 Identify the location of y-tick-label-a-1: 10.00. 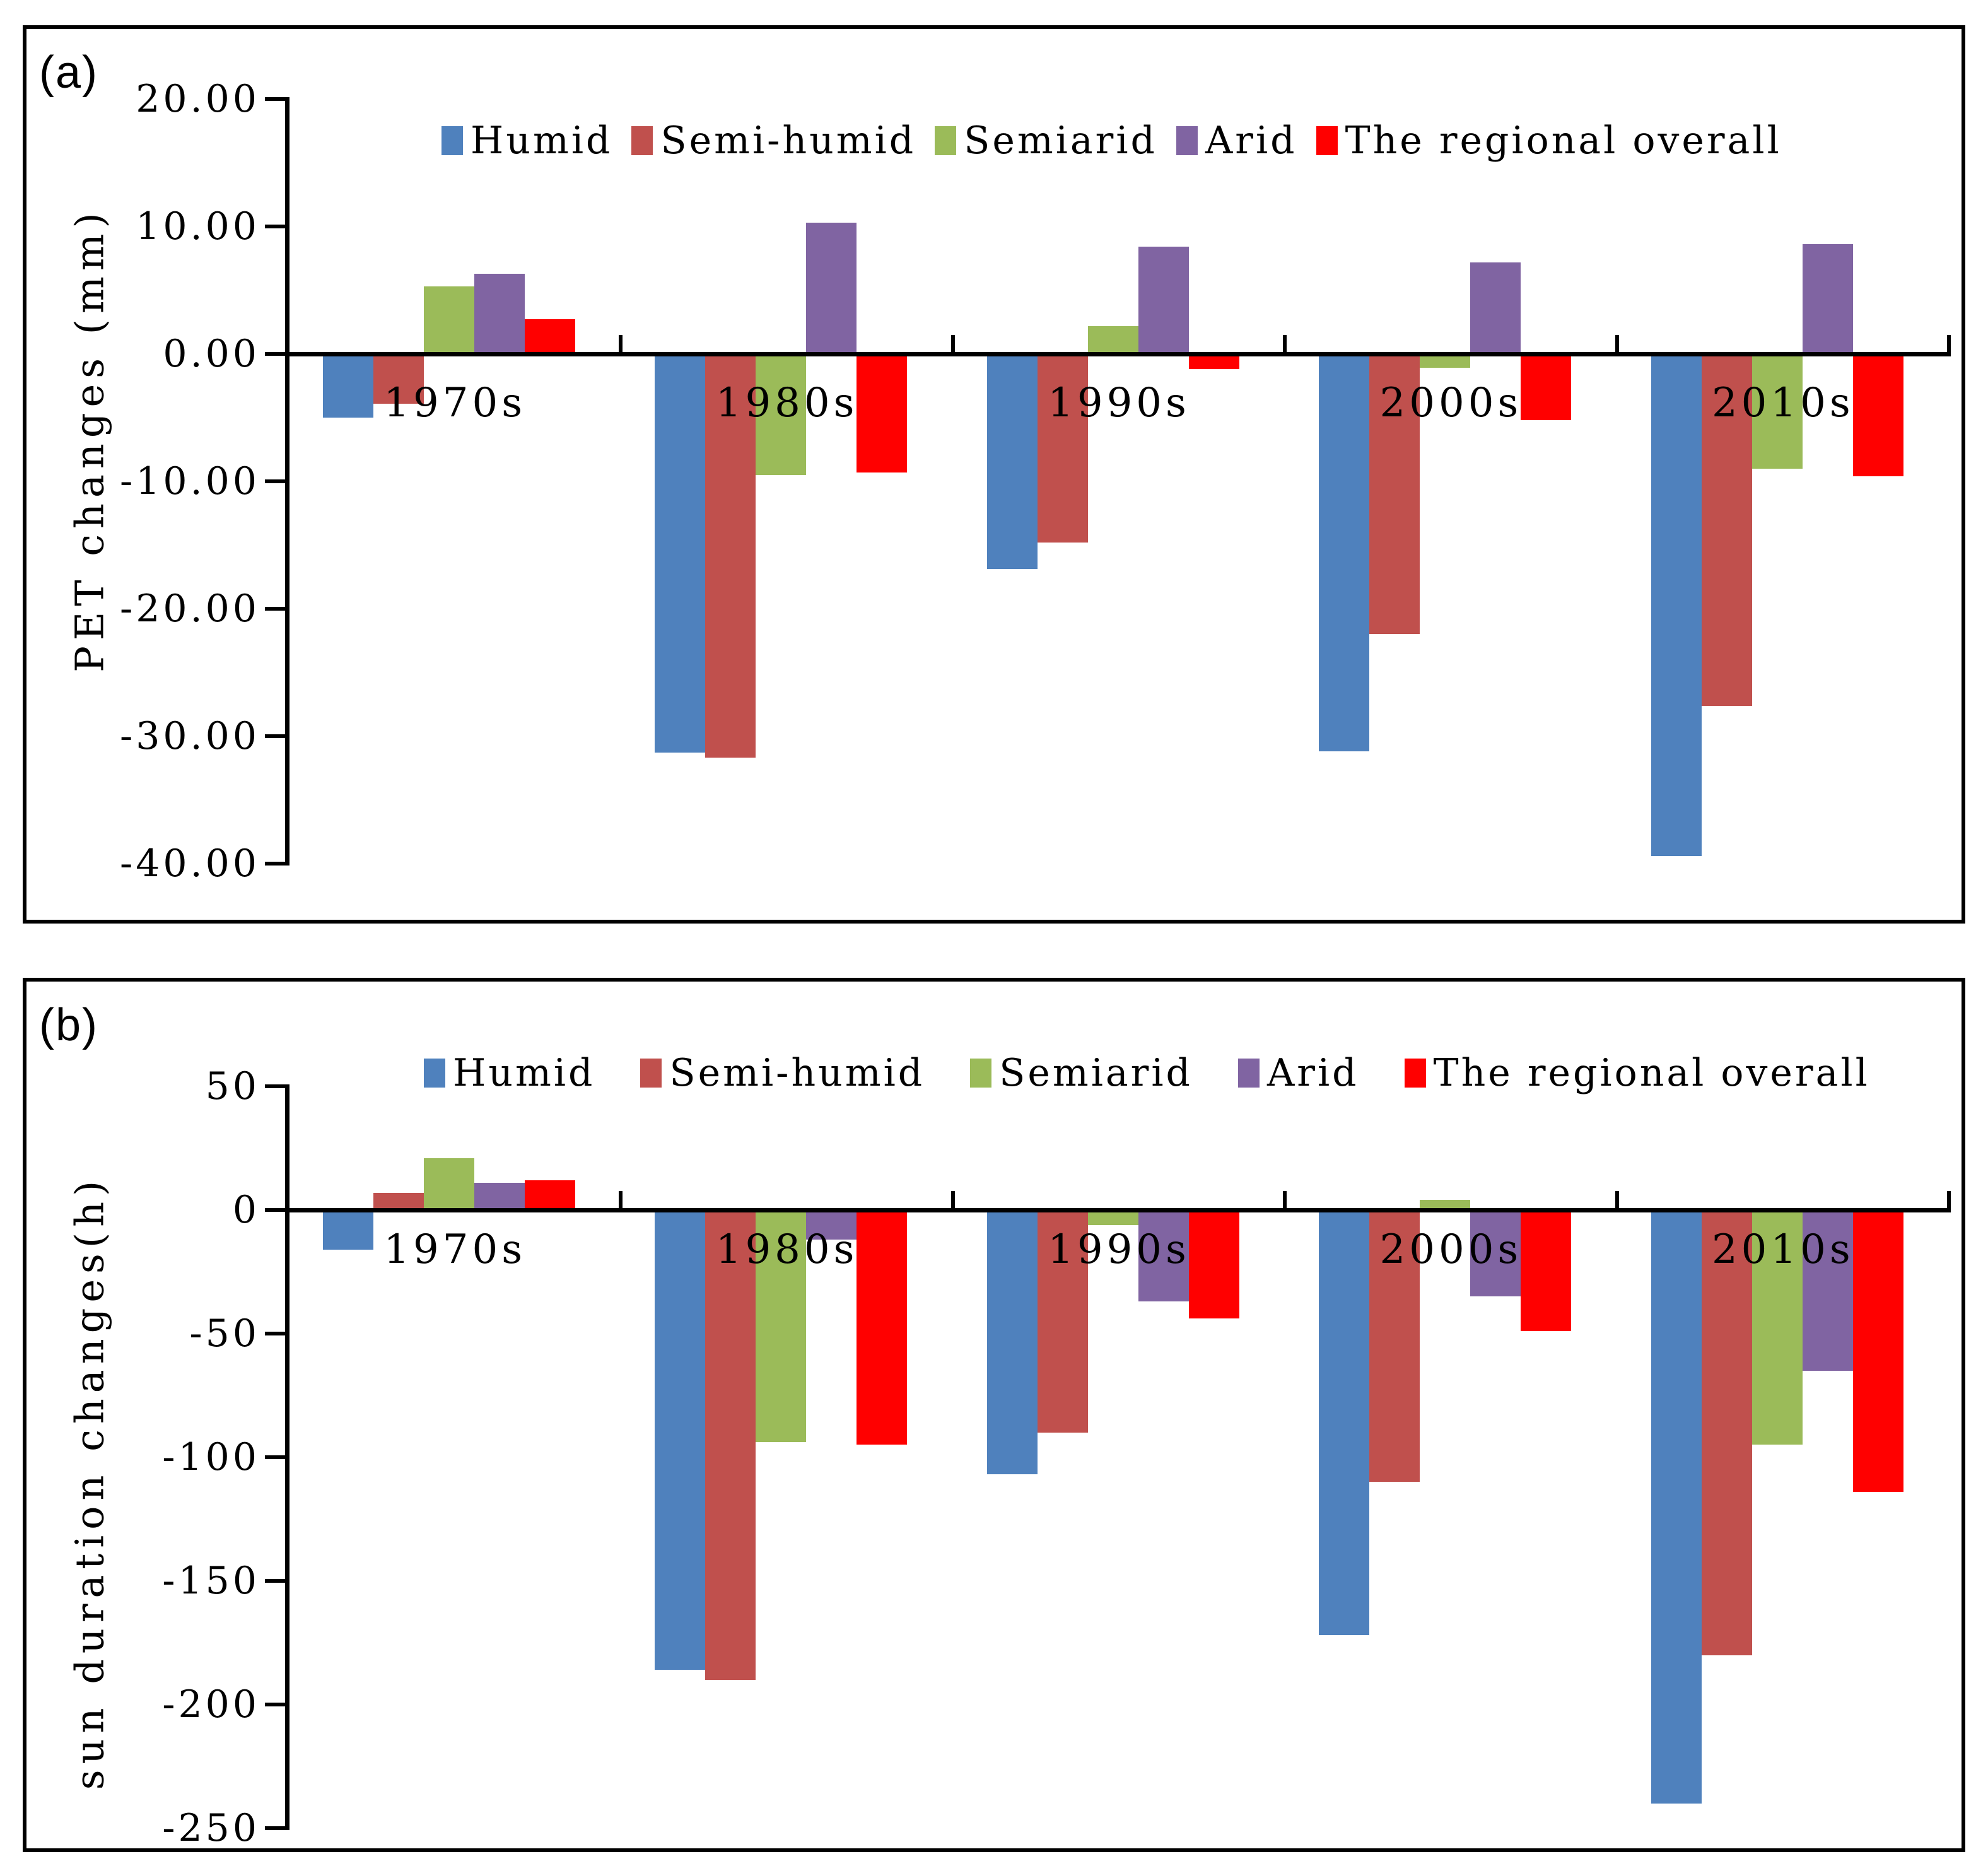
(198, 226).